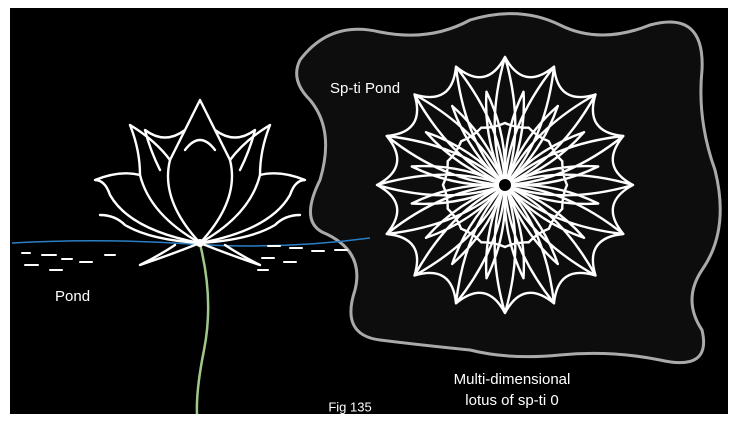 Image resolution: width=737 pixels, height=421 pixels. I want to click on stem, so click(202, 329).